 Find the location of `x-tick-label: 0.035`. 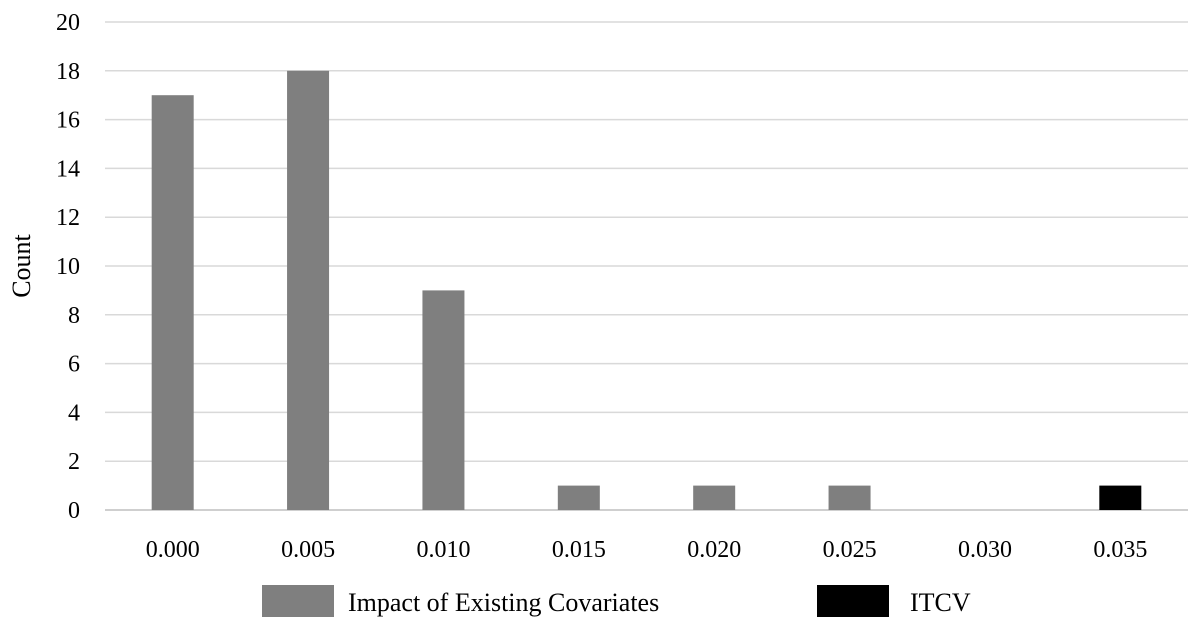

x-tick-label: 0.035 is located at coordinates (1120, 550).